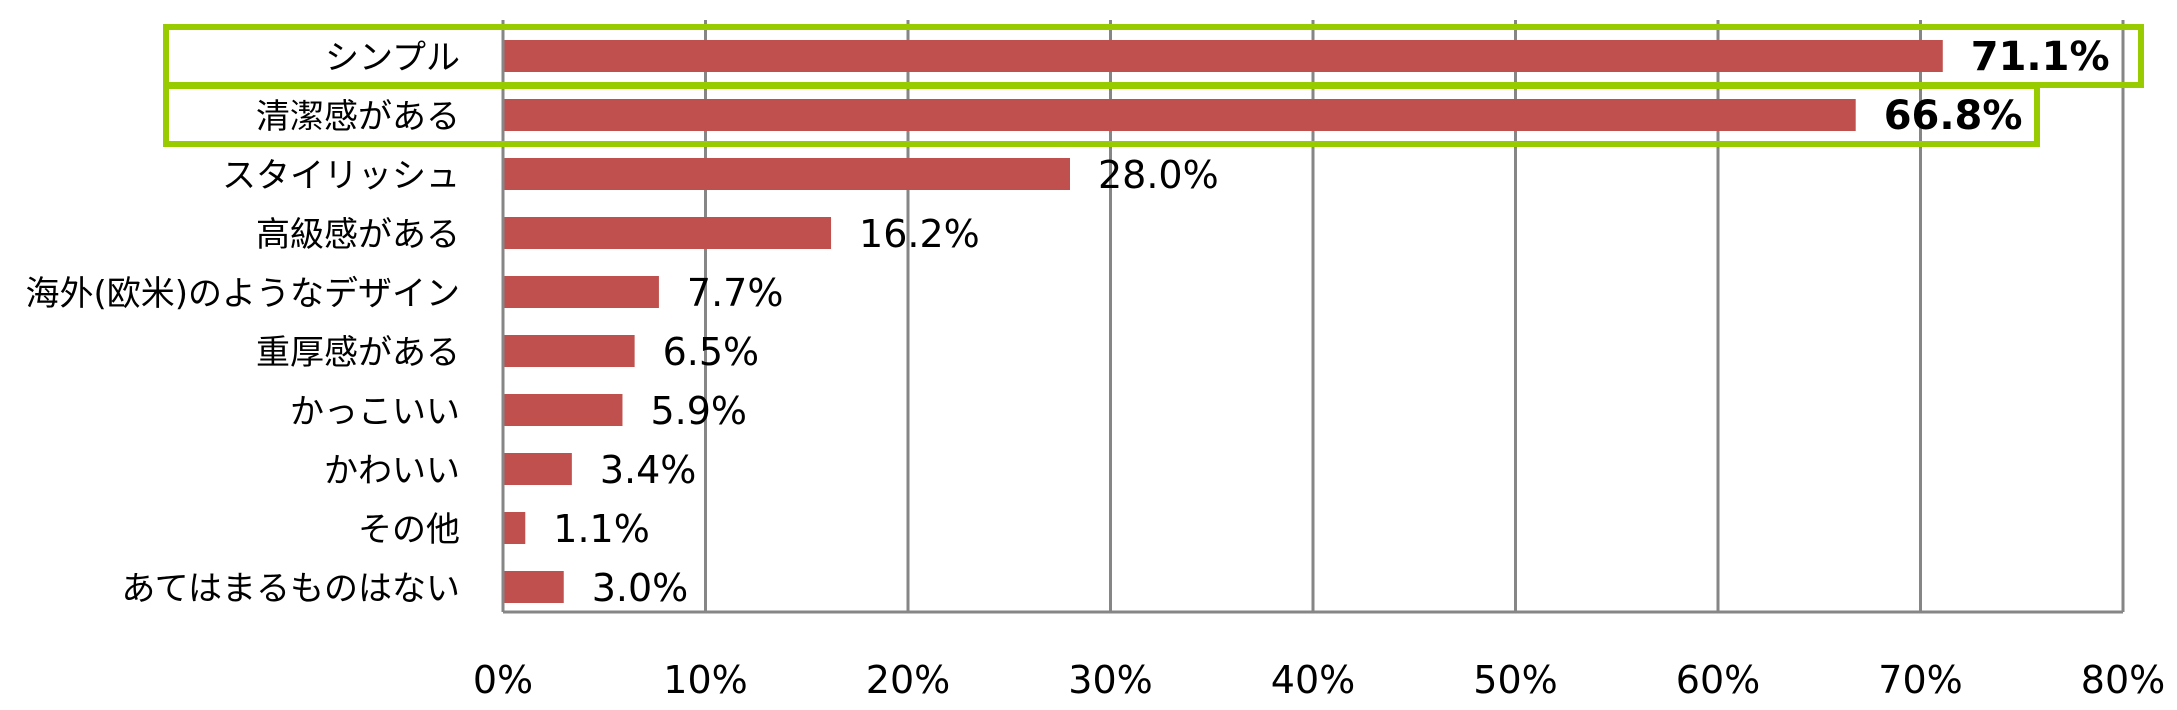 This screenshot has height=710, width=2177. I want to click on x-tick-label: 0%, so click(503, 680).